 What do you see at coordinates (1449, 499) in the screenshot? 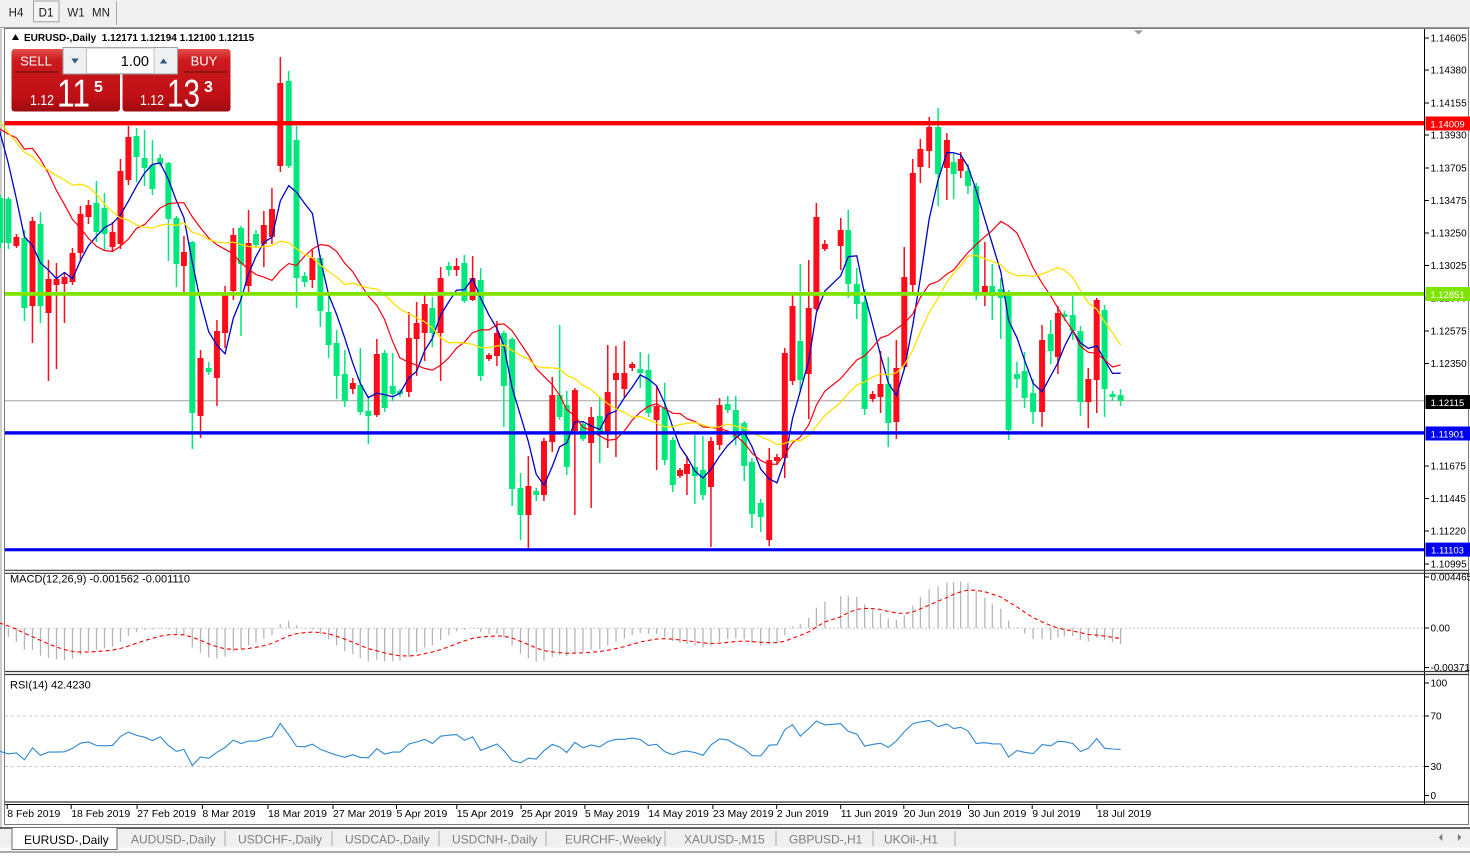
I see `svg-text: 1.11445` at bounding box center [1449, 499].